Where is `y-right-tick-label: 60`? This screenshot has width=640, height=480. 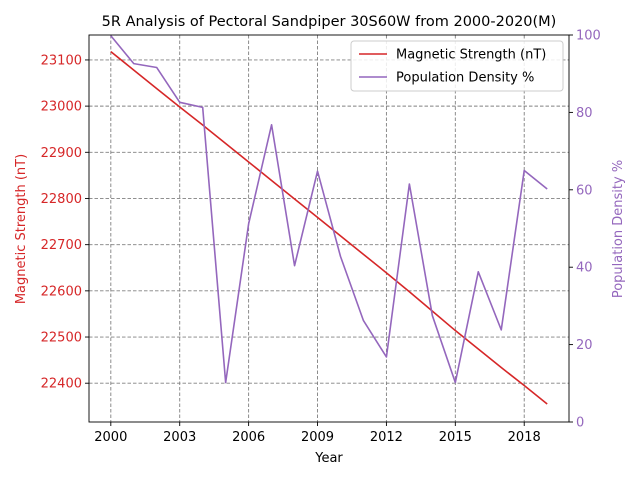
y-right-tick-label: 60 is located at coordinates (584, 190).